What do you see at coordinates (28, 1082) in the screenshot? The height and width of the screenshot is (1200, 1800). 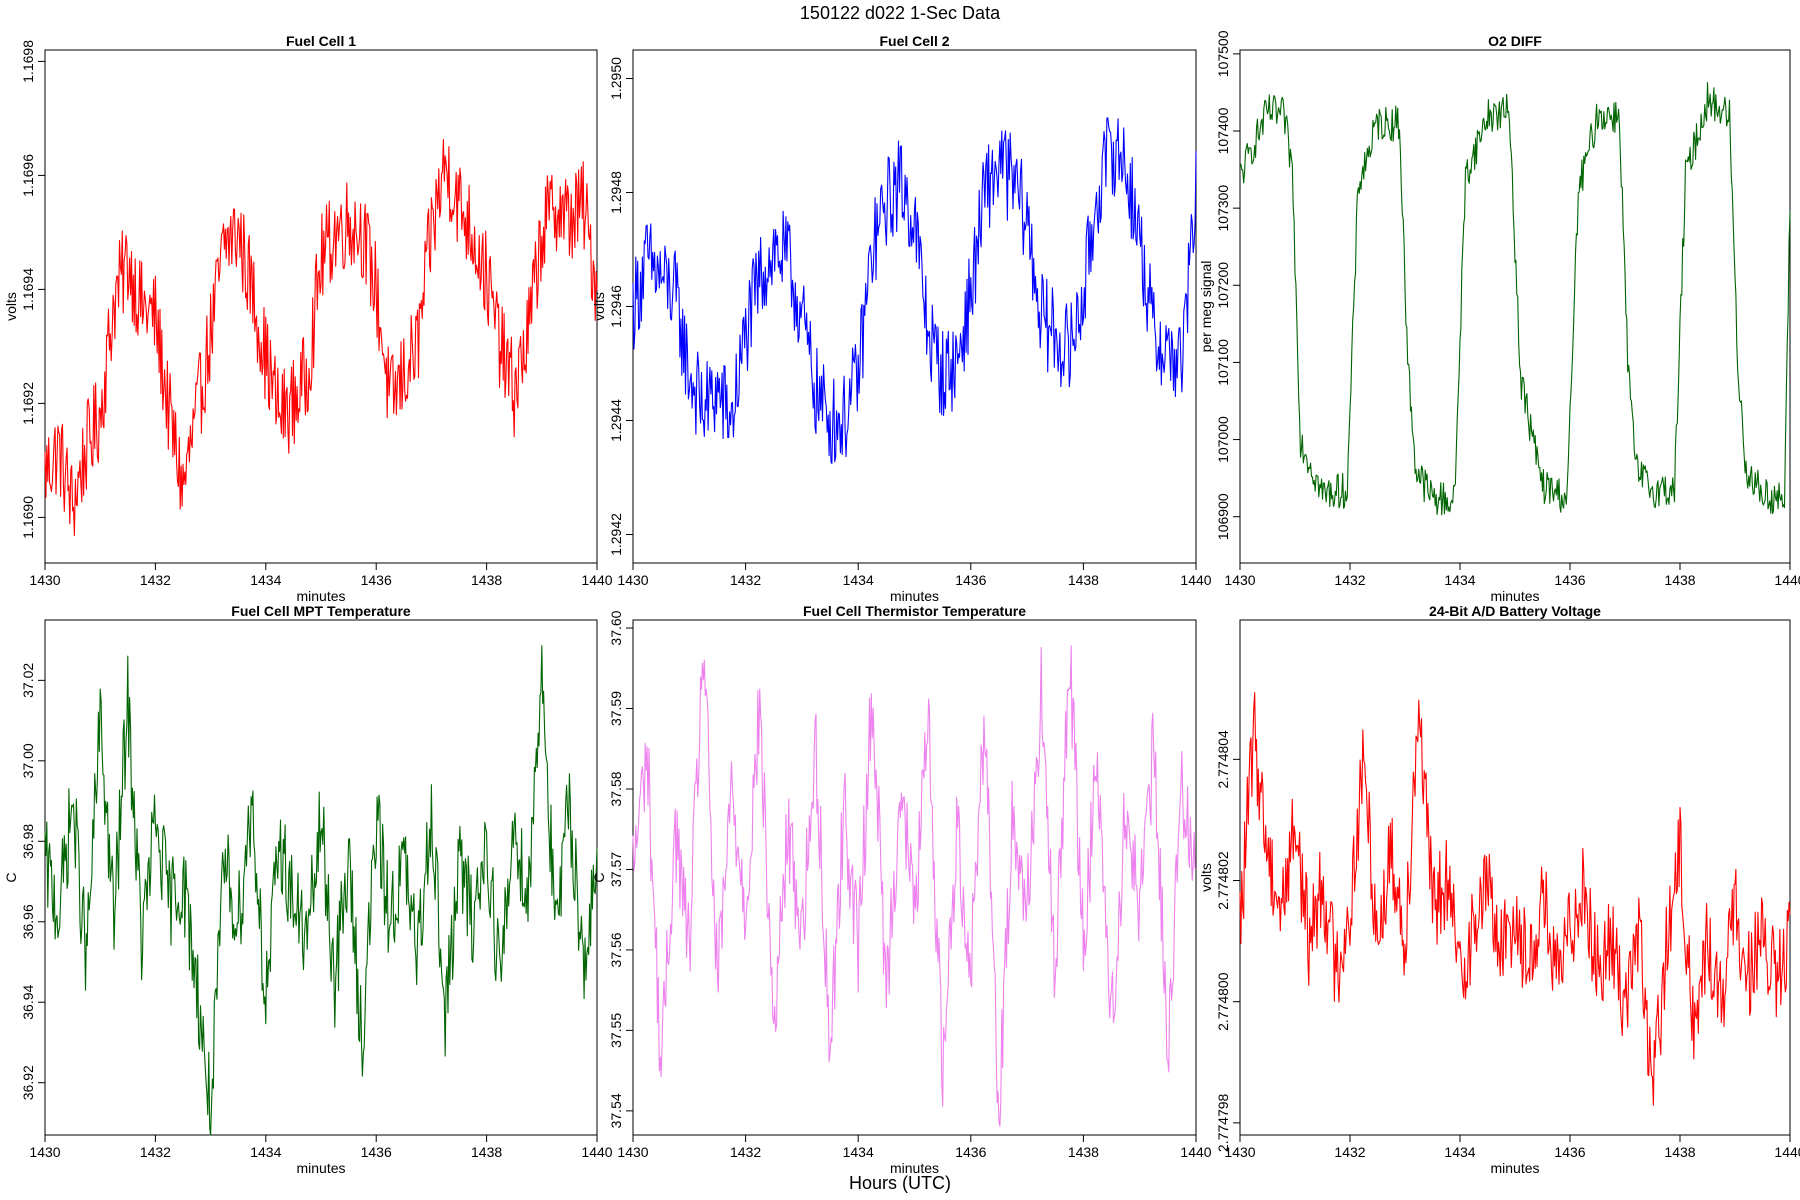 I see `y-tick-label: 36.92` at bounding box center [28, 1082].